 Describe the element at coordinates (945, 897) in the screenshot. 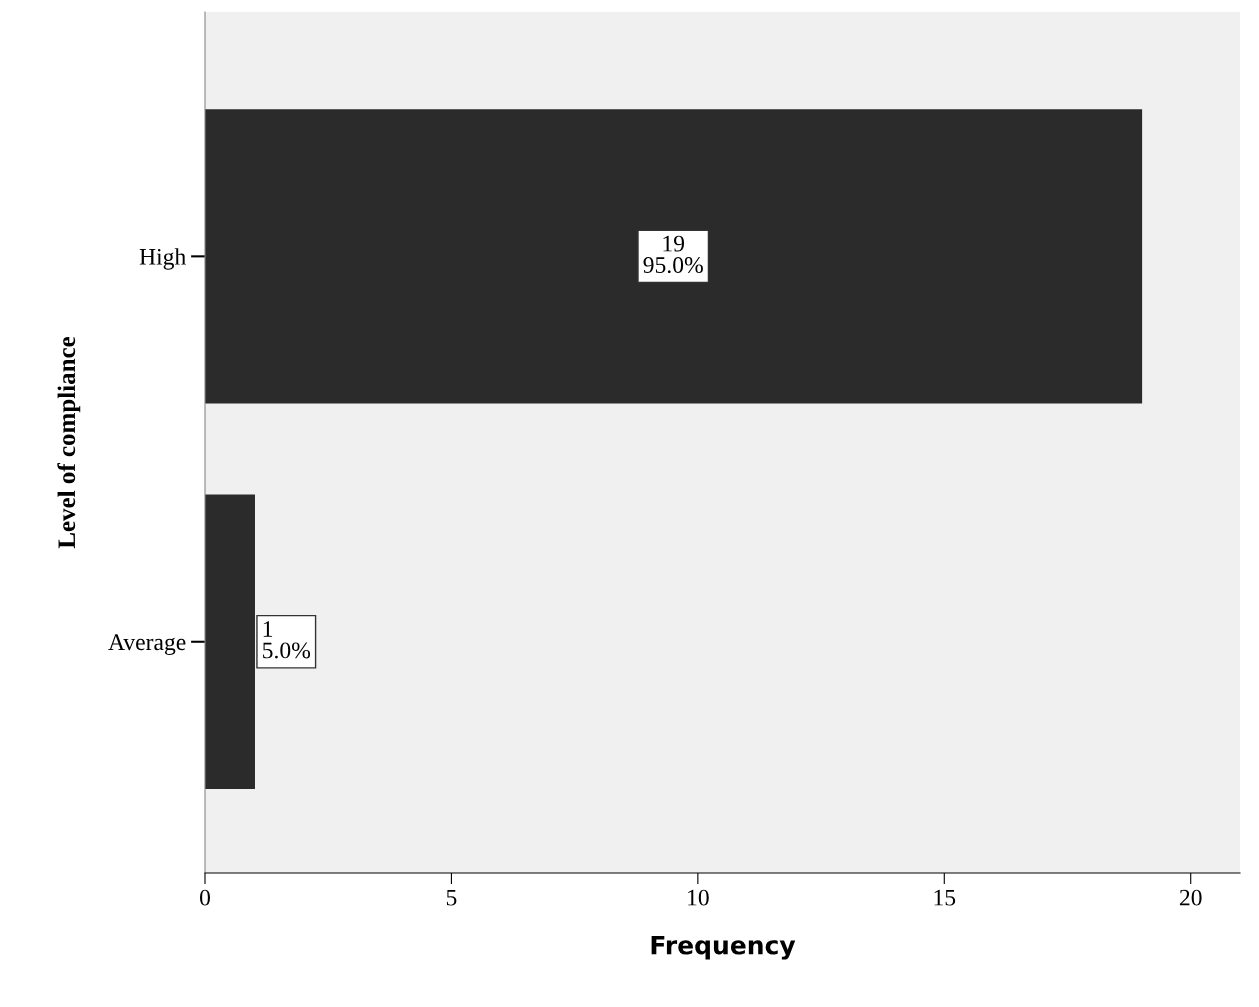

I see `x-tick-label: 15` at that location.